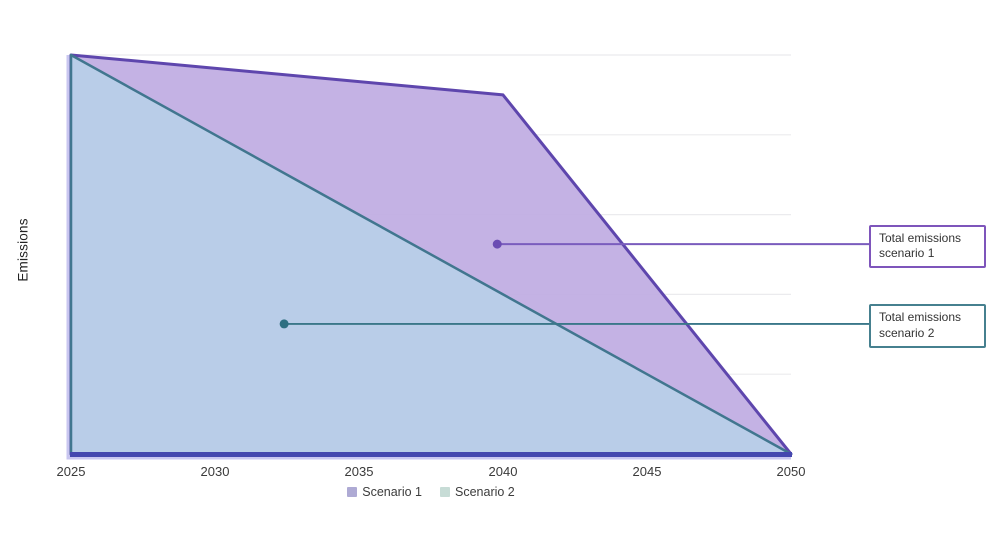 This screenshot has height=548, width=1000. Describe the element at coordinates (485, 492) in the screenshot. I see `legend-label-scenario-2: Scenario 2` at that location.